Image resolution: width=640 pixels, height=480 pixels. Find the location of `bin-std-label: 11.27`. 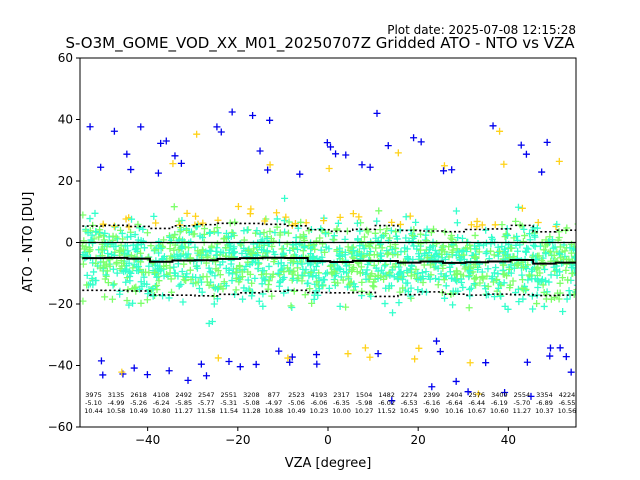

bin-std-label: 11.27 is located at coordinates (522, 411).